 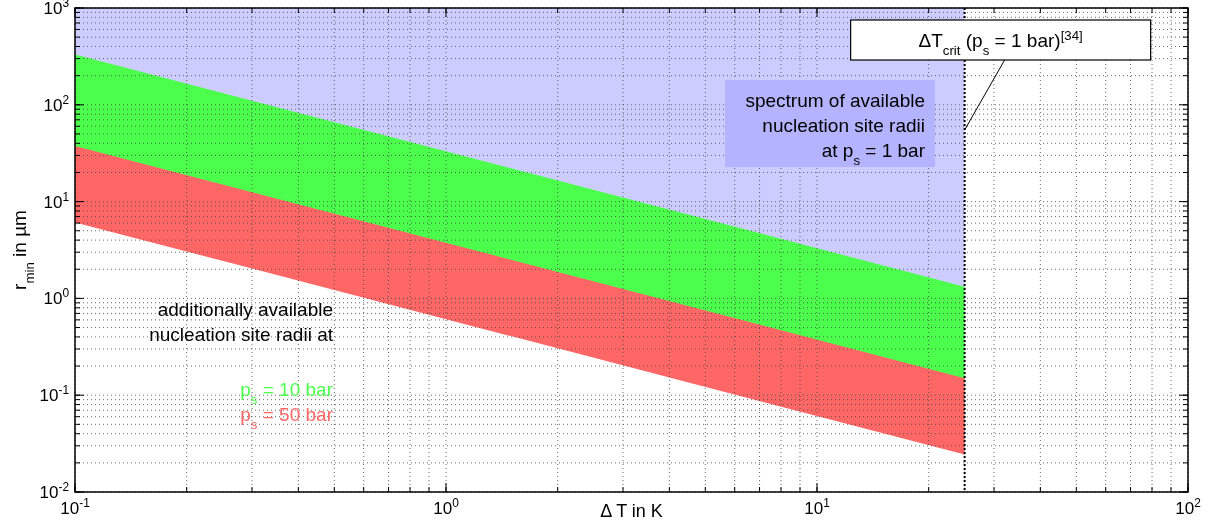 What do you see at coordinates (835, 129) in the screenshot?
I see `annotation: spectrum of available nucleation site radii at p$_{s}$ = 1 bar` at bounding box center [835, 129].